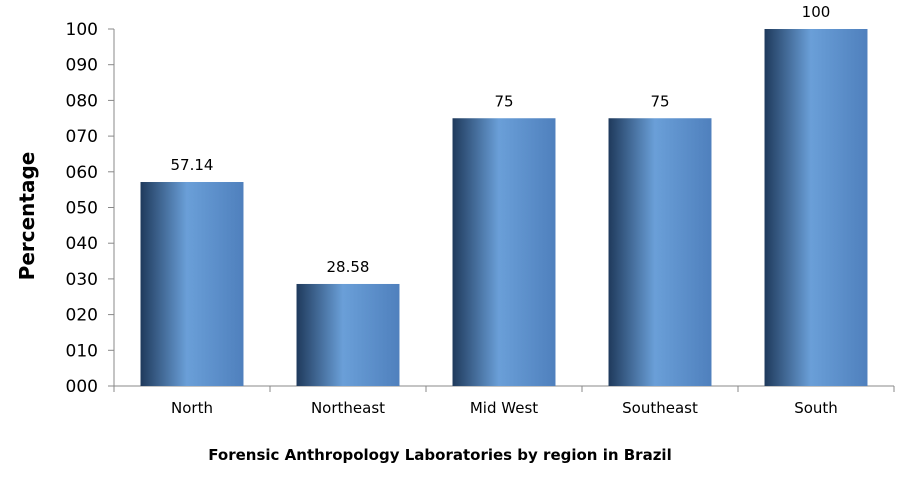 This screenshot has height=477, width=921. Describe the element at coordinates (504, 408) in the screenshot. I see `x-tick-label: Mid West` at that location.